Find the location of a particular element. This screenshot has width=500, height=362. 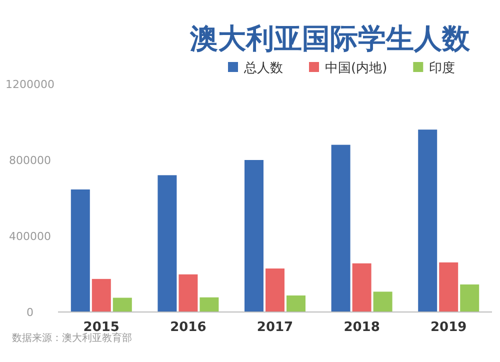

source-note: 数据来源：澳大利亚教育部 is located at coordinates (72, 338).